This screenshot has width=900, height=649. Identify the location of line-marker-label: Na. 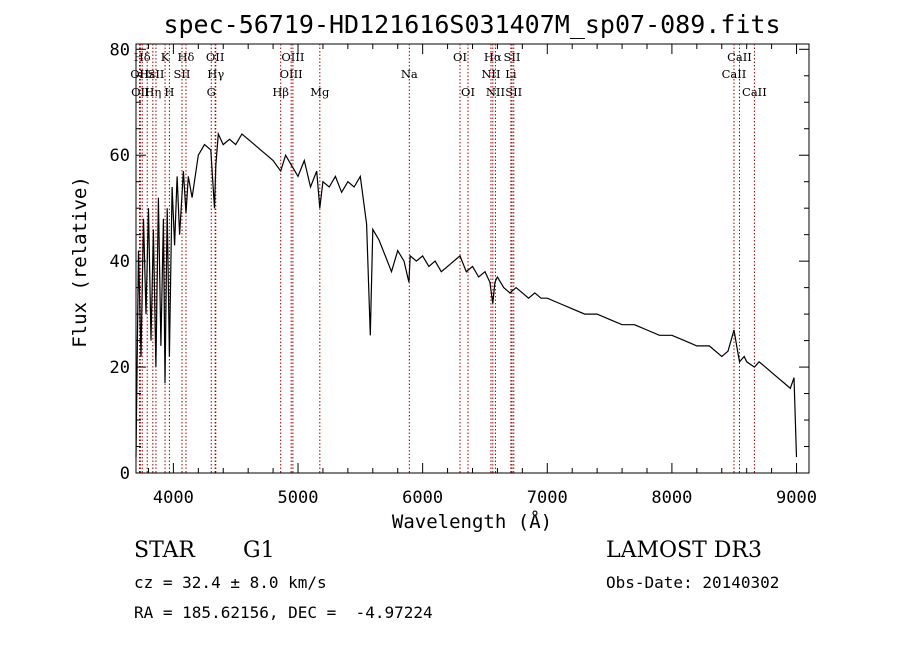
(409, 74).